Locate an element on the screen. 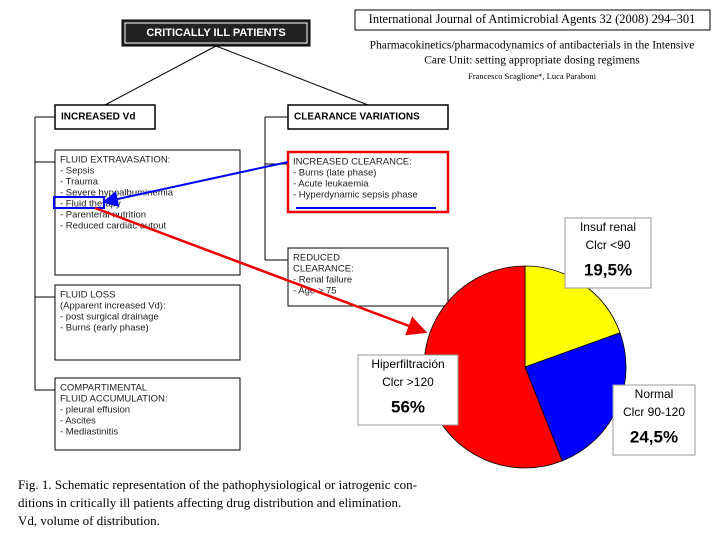  category-label: Hiperfiltración is located at coordinates (407, 364).